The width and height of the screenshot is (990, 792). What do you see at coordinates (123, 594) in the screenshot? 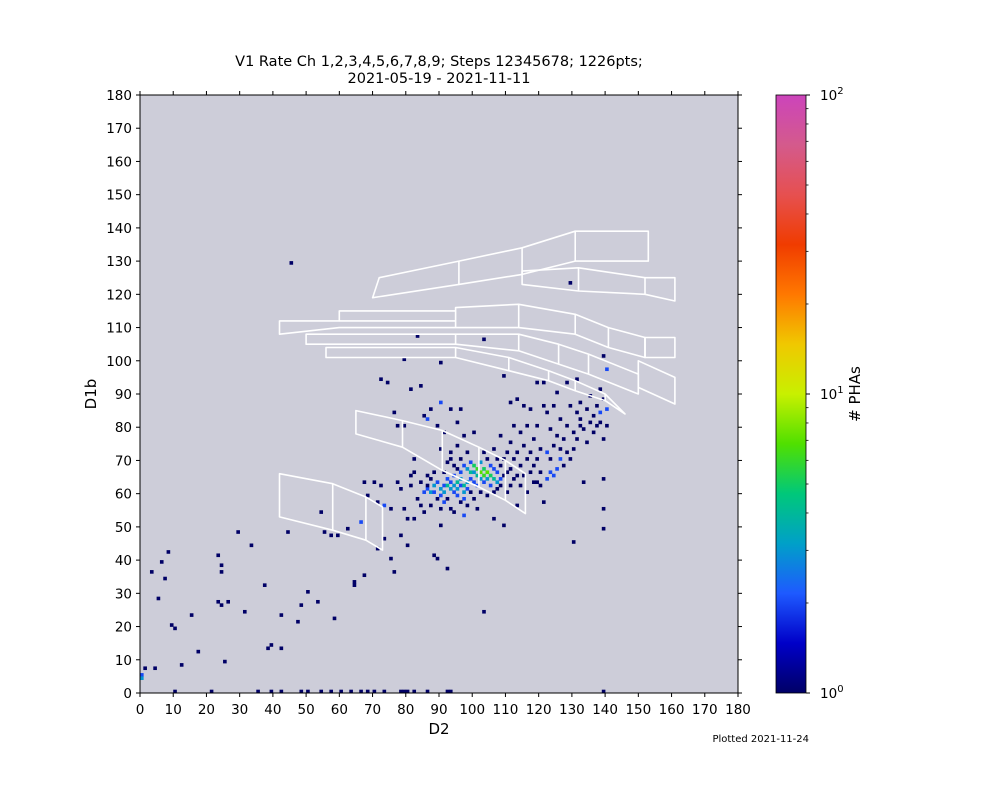
I see `y-tick-label: 30` at bounding box center [123, 594].